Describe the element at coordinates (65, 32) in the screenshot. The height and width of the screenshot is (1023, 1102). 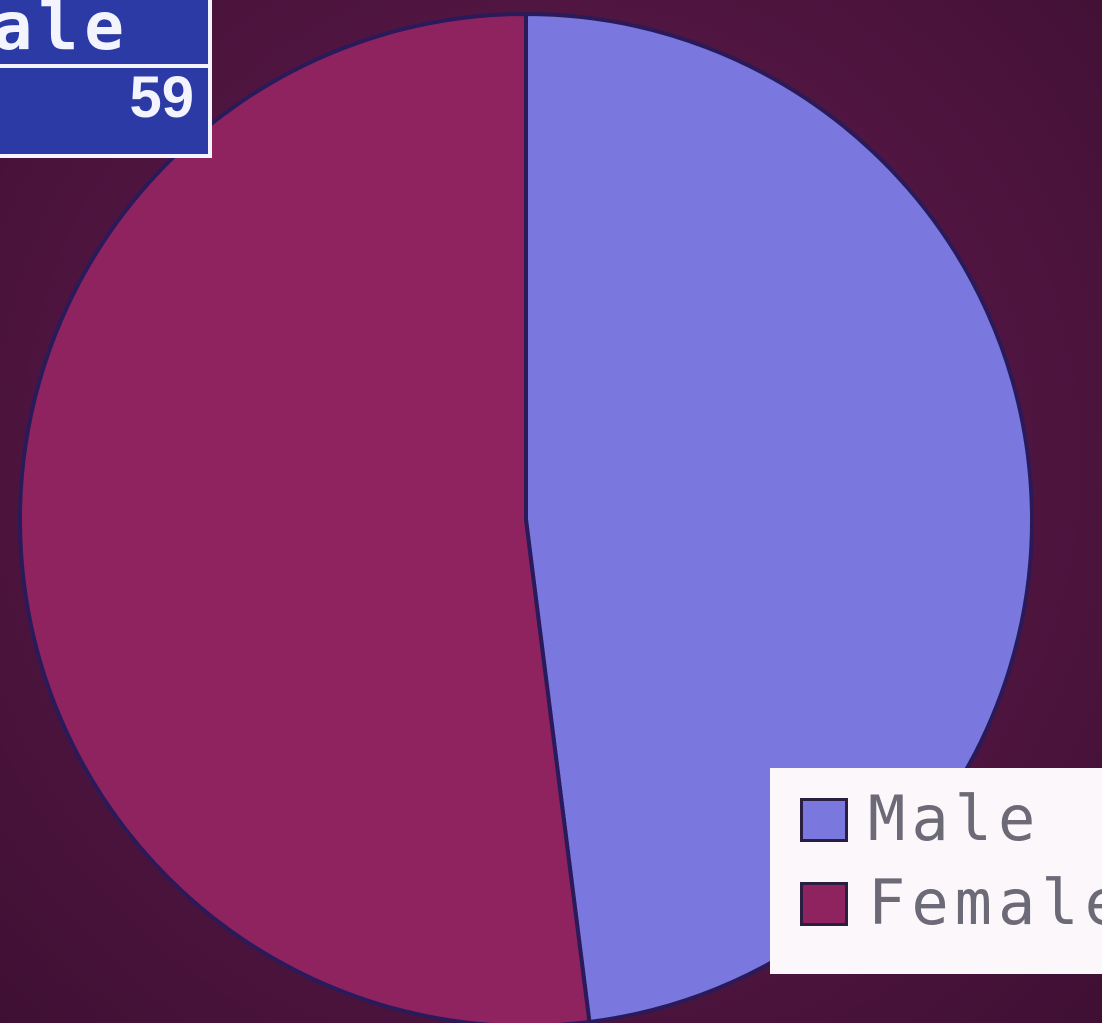
I see `data-box-label: ale` at that location.